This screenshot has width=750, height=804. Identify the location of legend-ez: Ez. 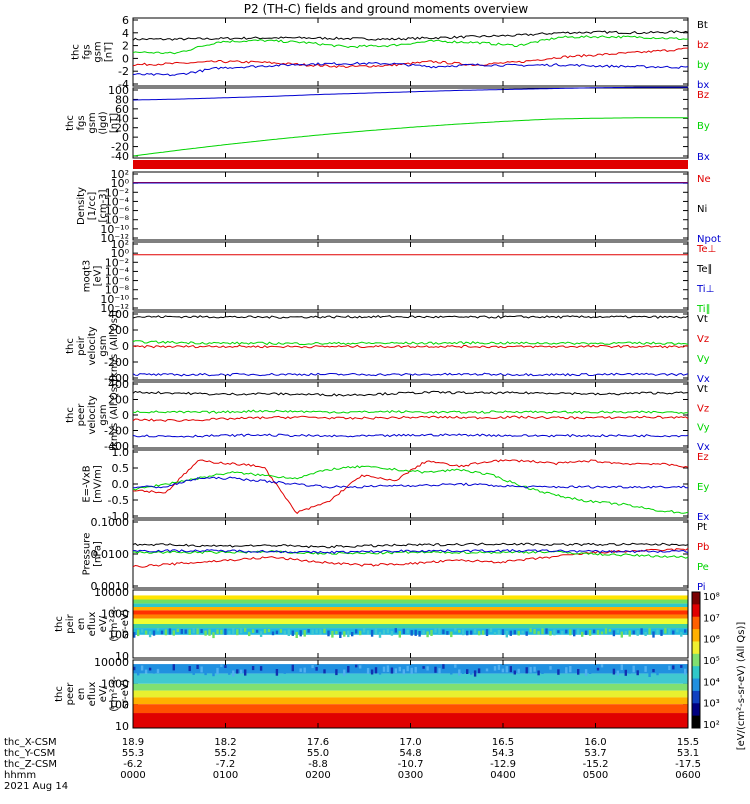
(703, 457).